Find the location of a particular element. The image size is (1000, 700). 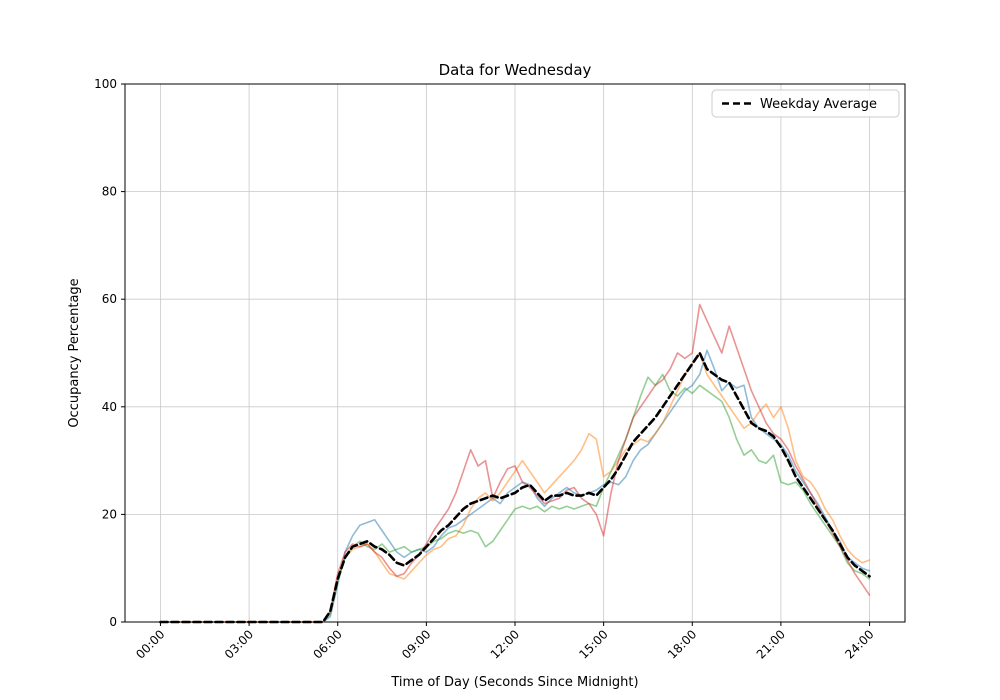

x-tick-label: 15:00 is located at coordinates (593, 644).